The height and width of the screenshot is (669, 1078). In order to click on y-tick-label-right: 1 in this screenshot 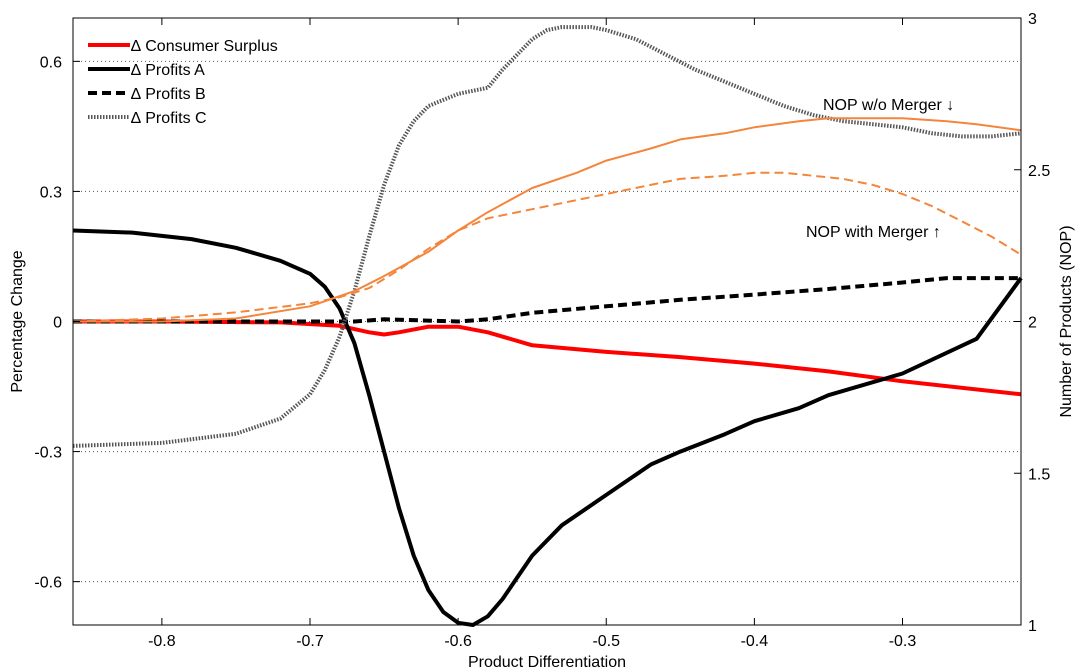, I will do `click(1032, 626)`.